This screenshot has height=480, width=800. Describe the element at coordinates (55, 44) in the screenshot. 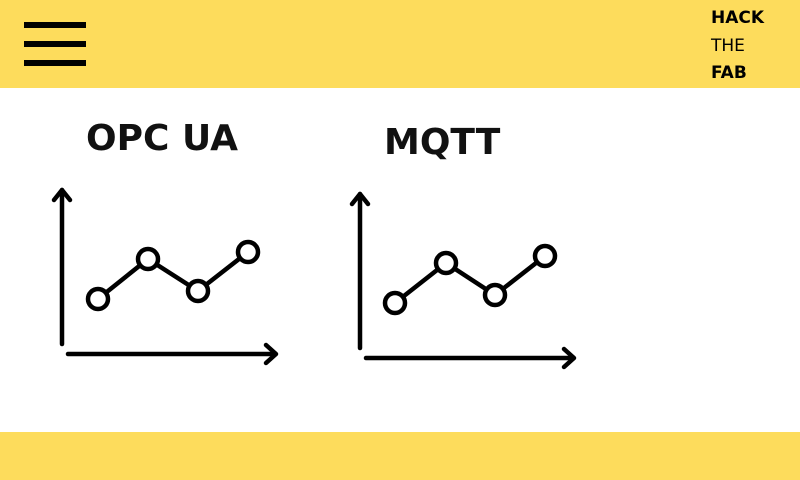

I see `menu-button` at that location.